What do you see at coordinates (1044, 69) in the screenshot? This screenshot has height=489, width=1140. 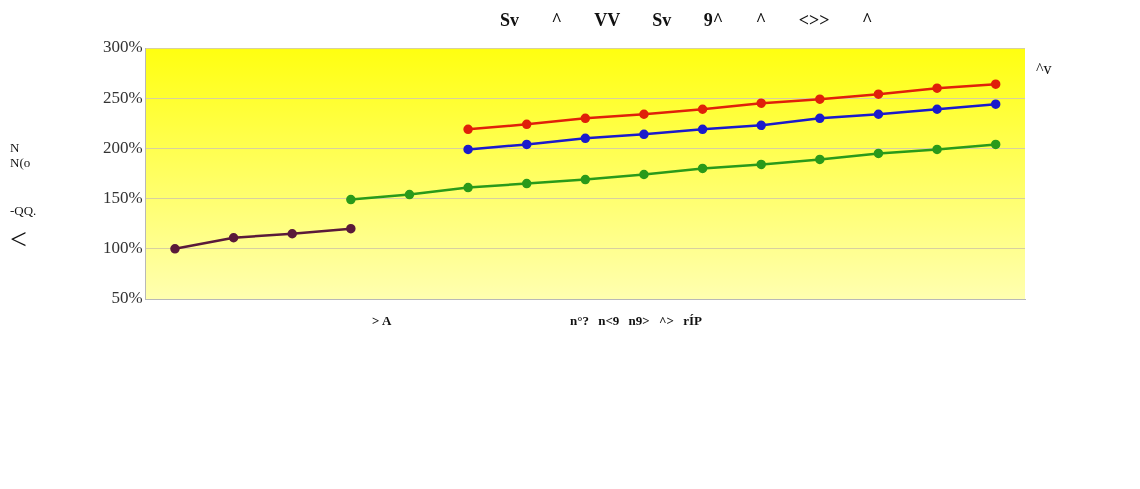 I see `text: ^v` at bounding box center [1044, 69].